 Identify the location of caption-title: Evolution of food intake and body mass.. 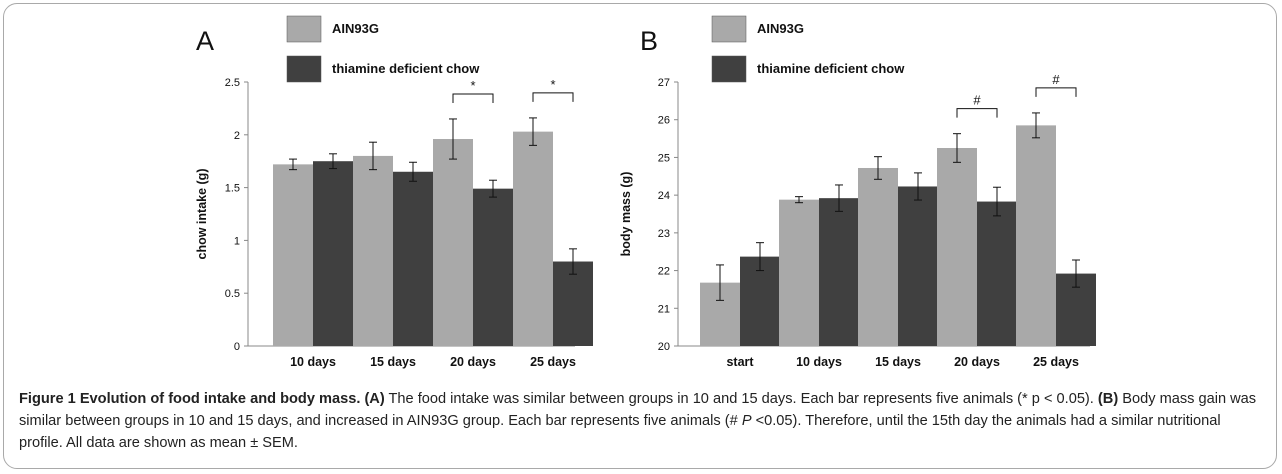
(220, 399).